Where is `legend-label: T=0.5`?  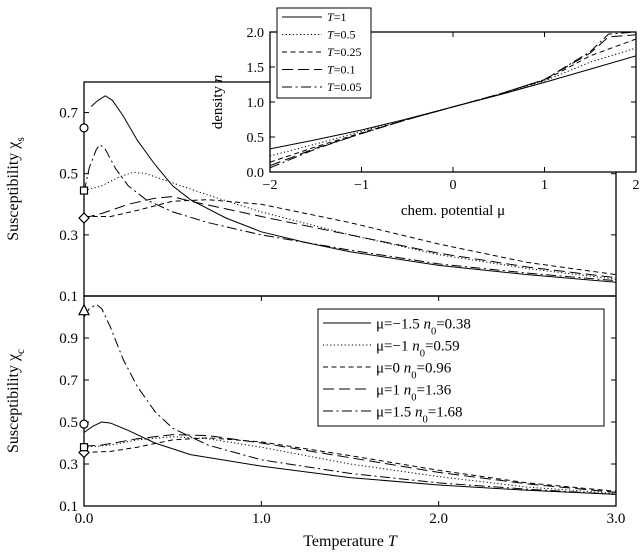
legend-label: T=0.5 is located at coordinates (341, 35).